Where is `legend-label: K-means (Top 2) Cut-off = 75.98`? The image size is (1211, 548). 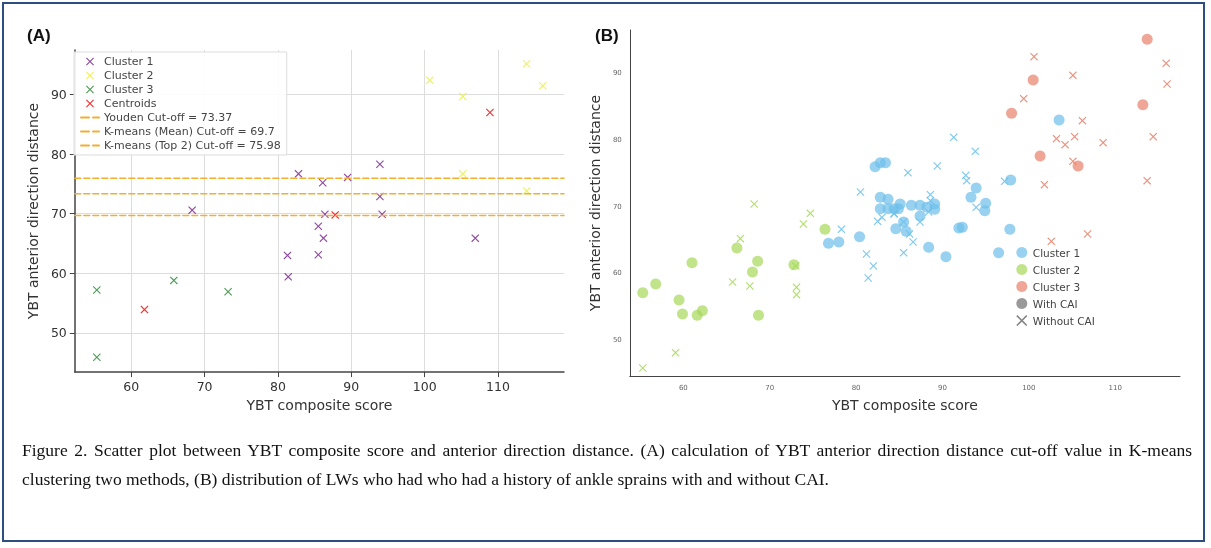 legend-label: K-means (Top 2) Cut-off = 75.98 is located at coordinates (192, 145).